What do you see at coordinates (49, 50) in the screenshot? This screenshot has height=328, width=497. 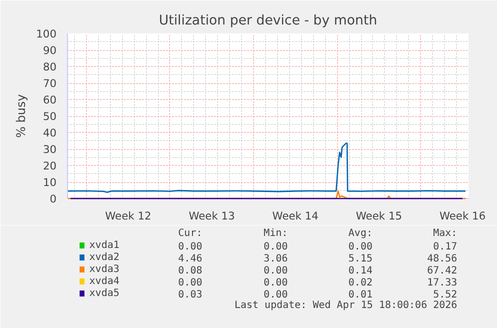 I see `y-tick-label: 90` at bounding box center [49, 50].